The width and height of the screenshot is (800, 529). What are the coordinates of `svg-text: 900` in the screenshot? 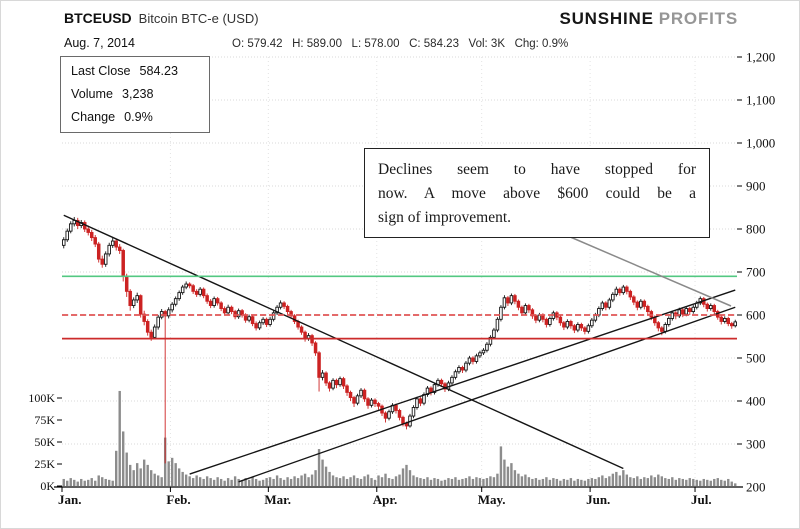 It's located at (756, 186).